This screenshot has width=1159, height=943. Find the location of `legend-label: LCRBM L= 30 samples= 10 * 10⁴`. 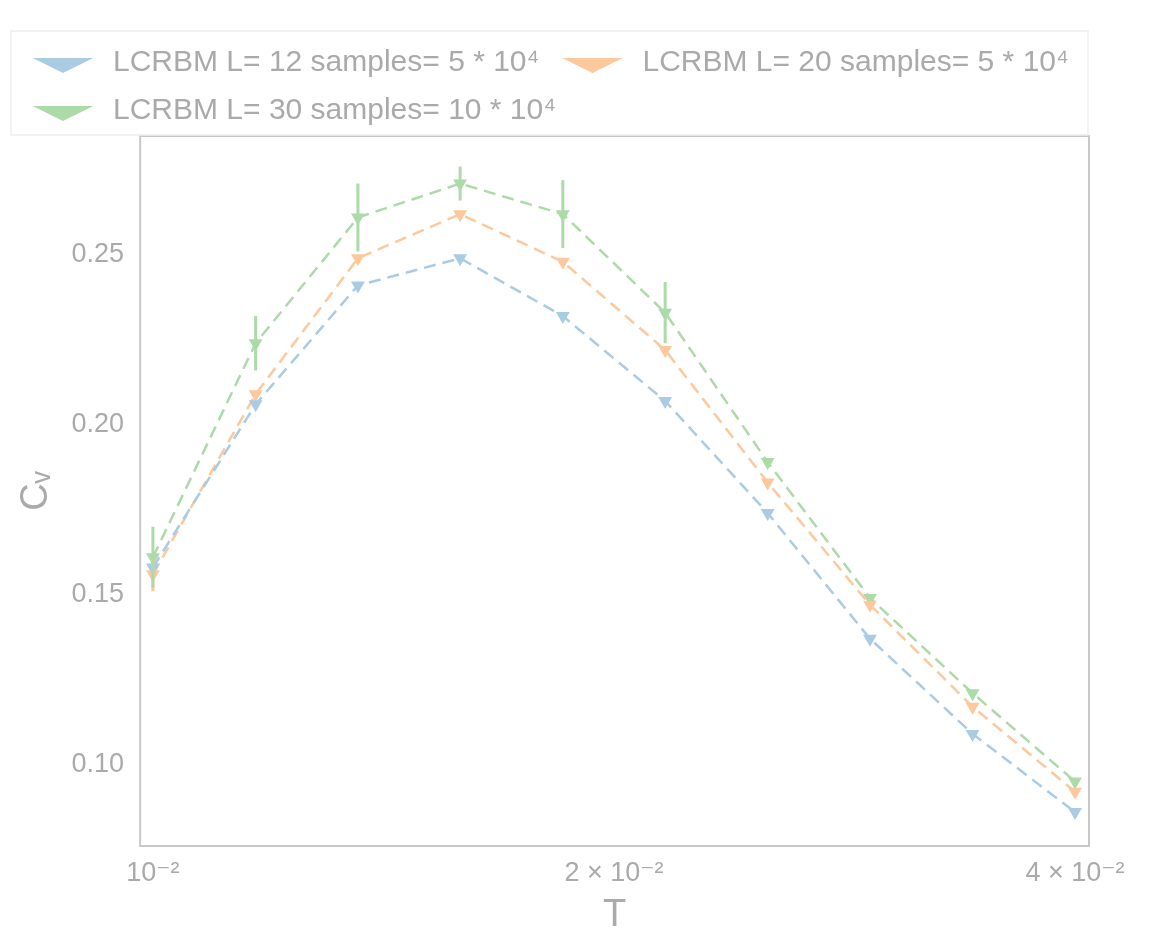

legend-label: LCRBM L= 30 samples= 10 * 10⁴ is located at coordinates (335, 109).